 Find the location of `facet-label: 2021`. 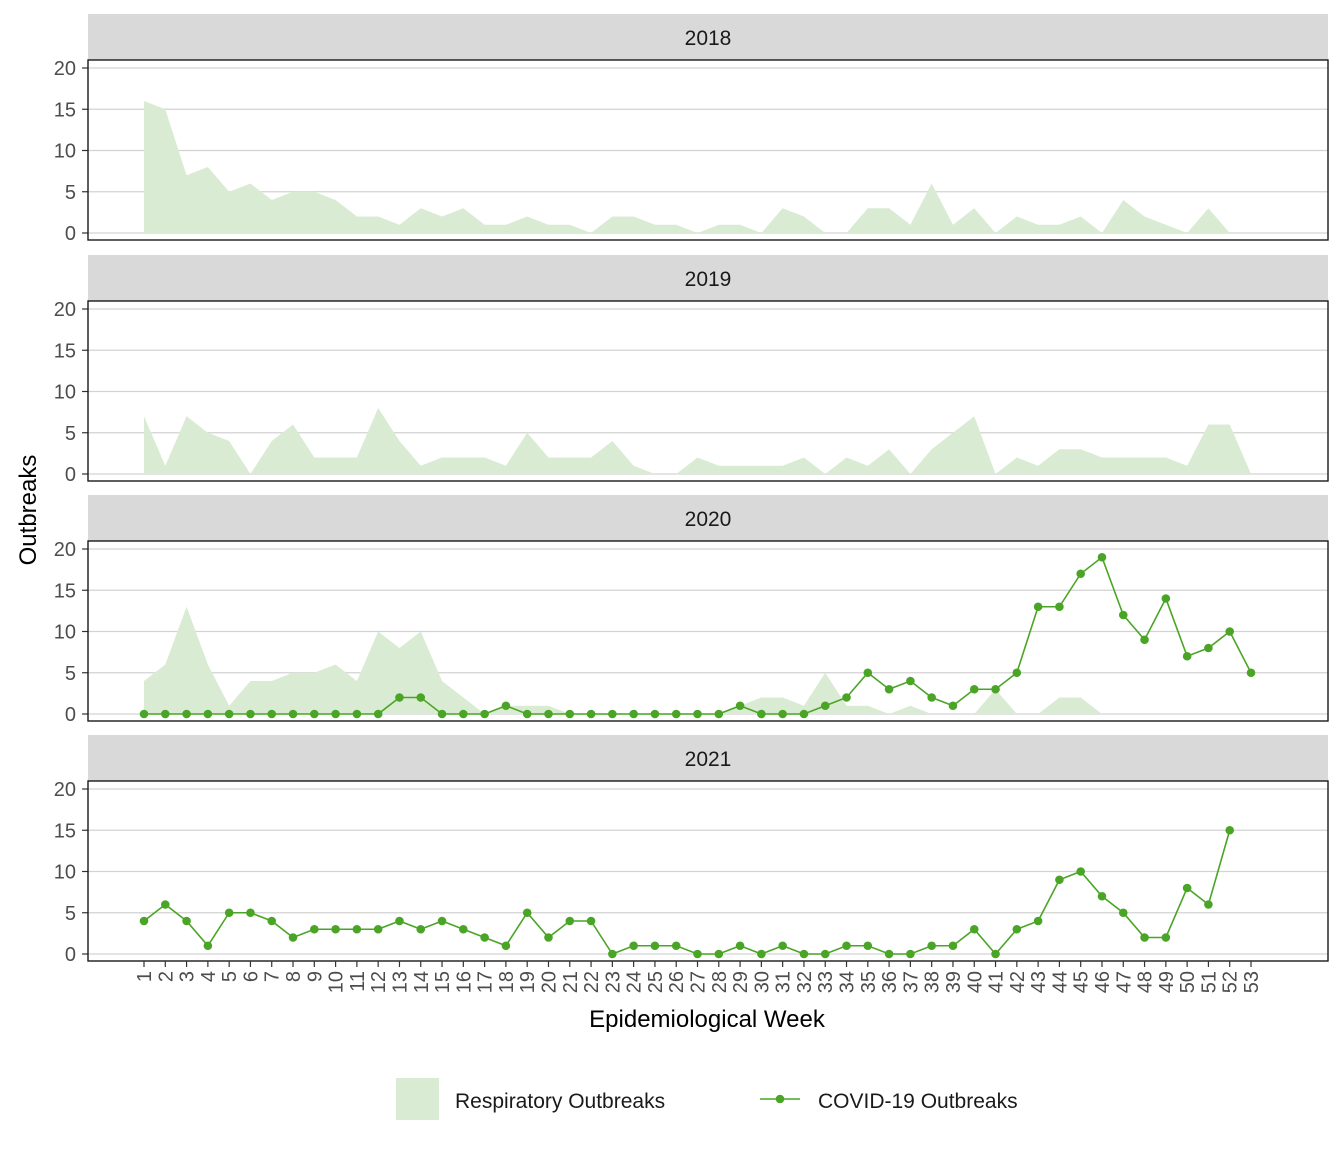

facet-label: 2021 is located at coordinates (708, 759).